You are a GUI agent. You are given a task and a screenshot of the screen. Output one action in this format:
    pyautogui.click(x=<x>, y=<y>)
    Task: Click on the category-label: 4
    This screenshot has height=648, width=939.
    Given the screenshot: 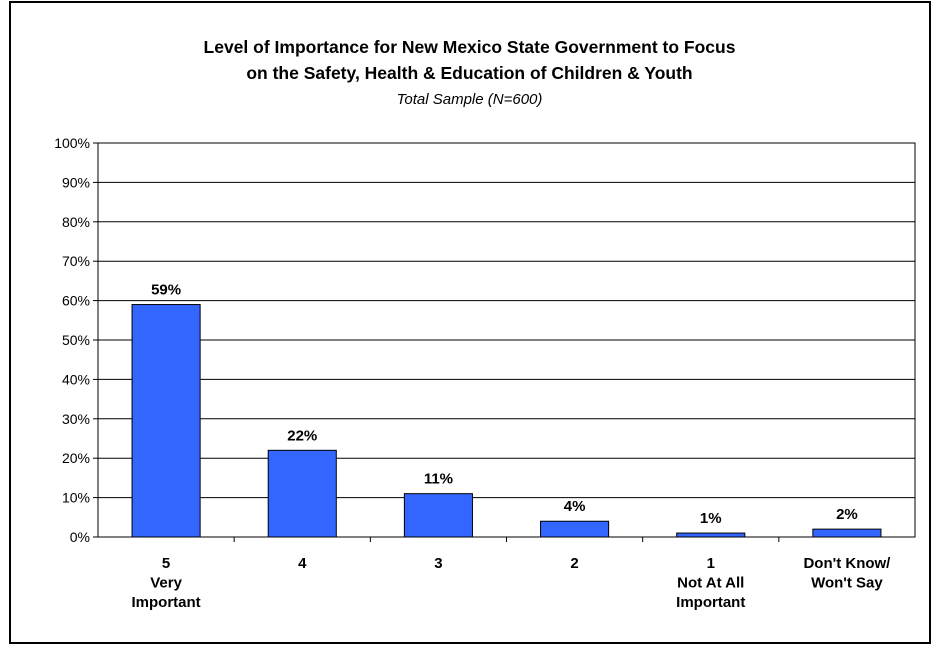 What is the action you would take?
    pyautogui.click(x=302, y=563)
    